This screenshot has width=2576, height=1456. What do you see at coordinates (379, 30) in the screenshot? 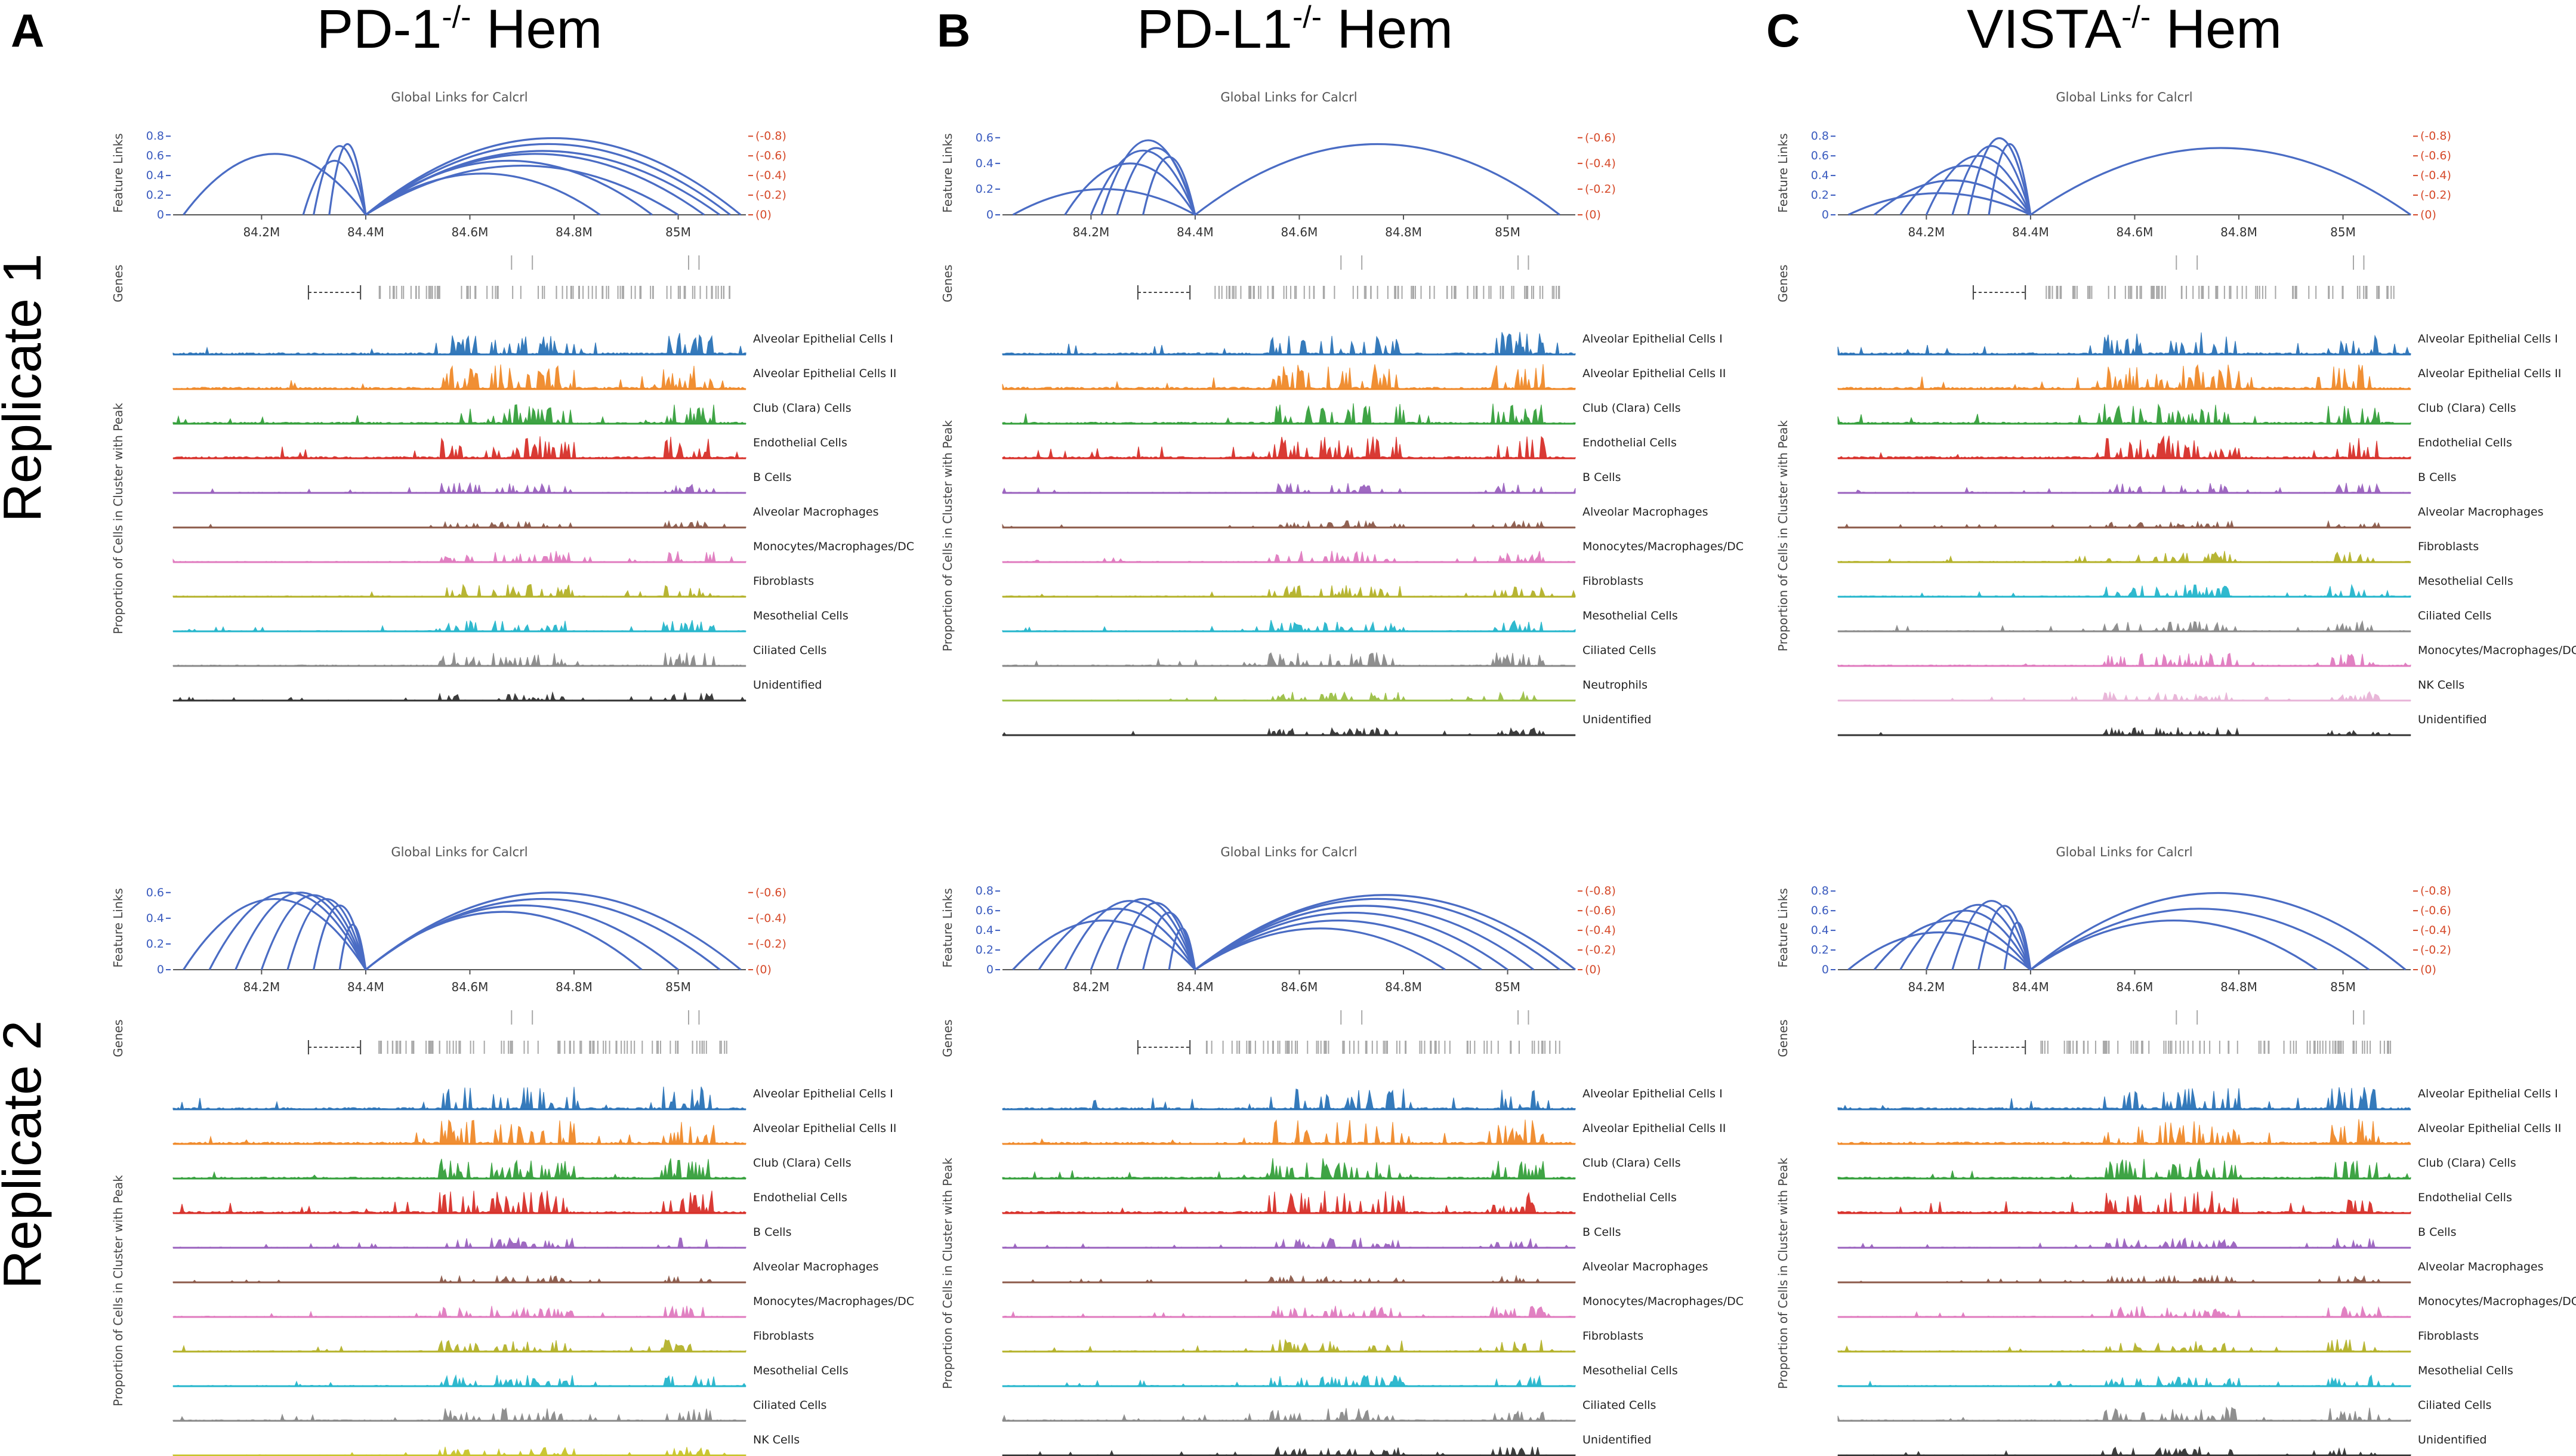
I see `column-title-main: PD-1` at bounding box center [379, 30].